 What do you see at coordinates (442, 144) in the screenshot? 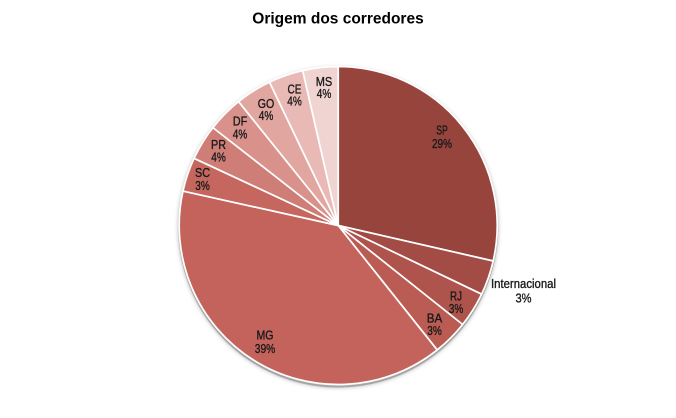
I see `svg-text: 29%` at bounding box center [442, 144].